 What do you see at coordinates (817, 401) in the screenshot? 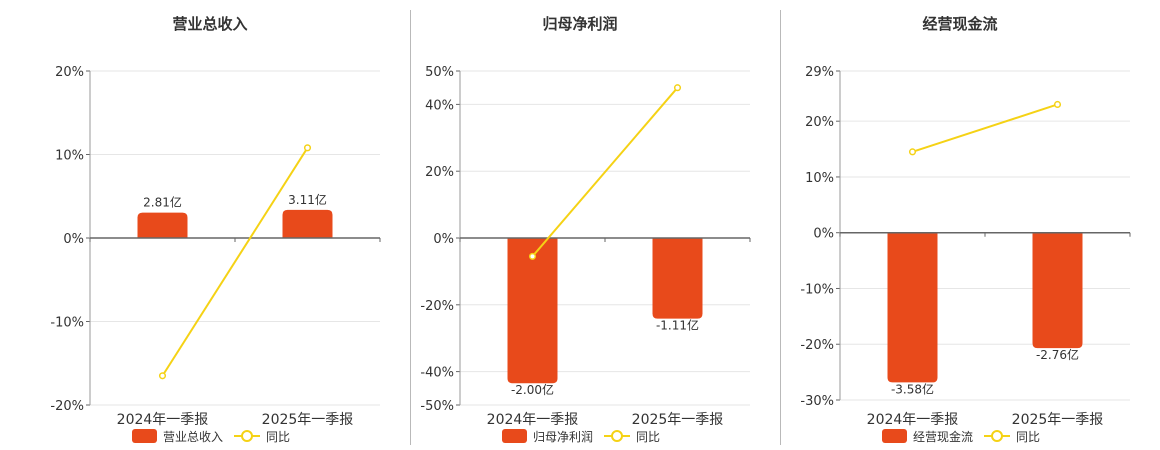
I see `y-tick-label: -30%` at bounding box center [817, 401].